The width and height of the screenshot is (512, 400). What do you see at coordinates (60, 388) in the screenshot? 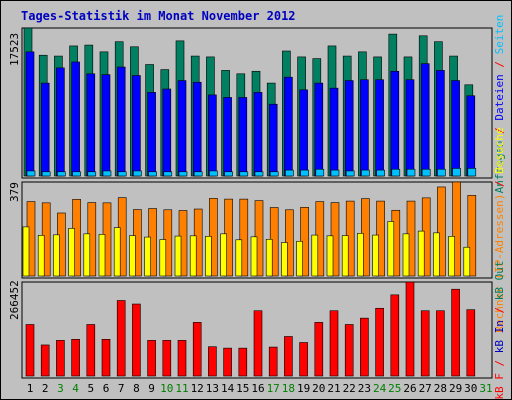
I see `x-tick-label: 3` at bounding box center [60, 388].